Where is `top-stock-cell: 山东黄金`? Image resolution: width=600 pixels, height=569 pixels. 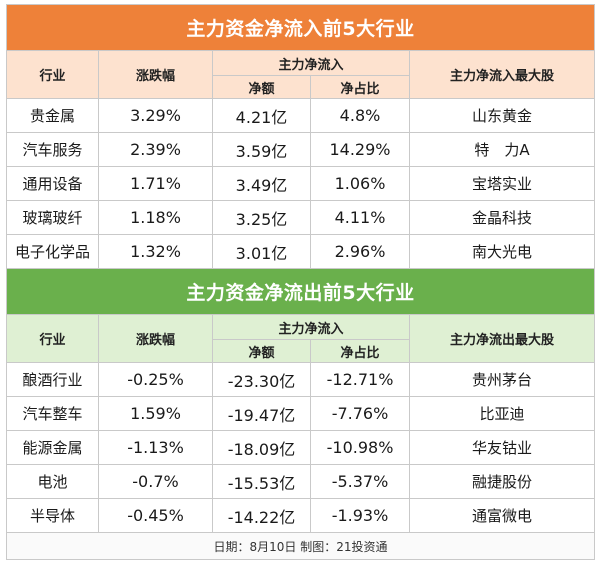 top-stock-cell: 山东黄金 is located at coordinates (502, 115).